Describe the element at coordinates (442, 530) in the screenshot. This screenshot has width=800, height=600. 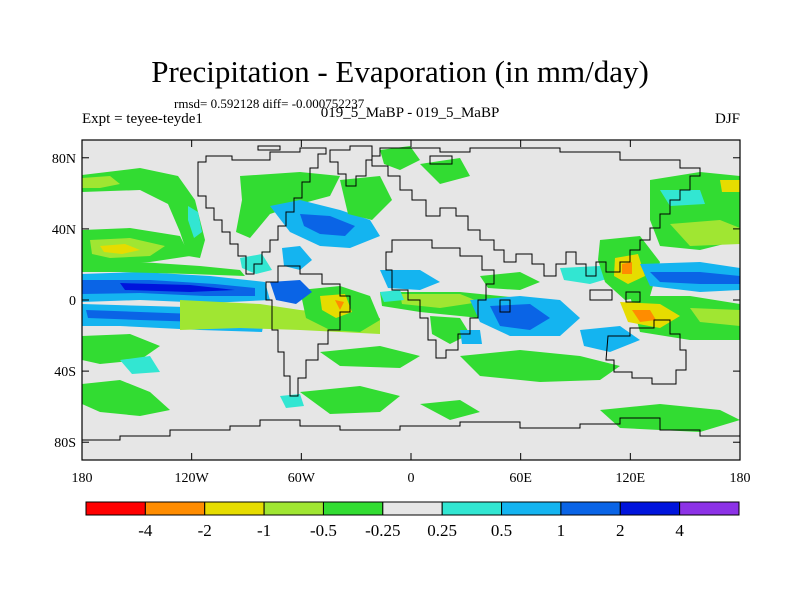
I see `colorbar-label: 0.25` at that location.